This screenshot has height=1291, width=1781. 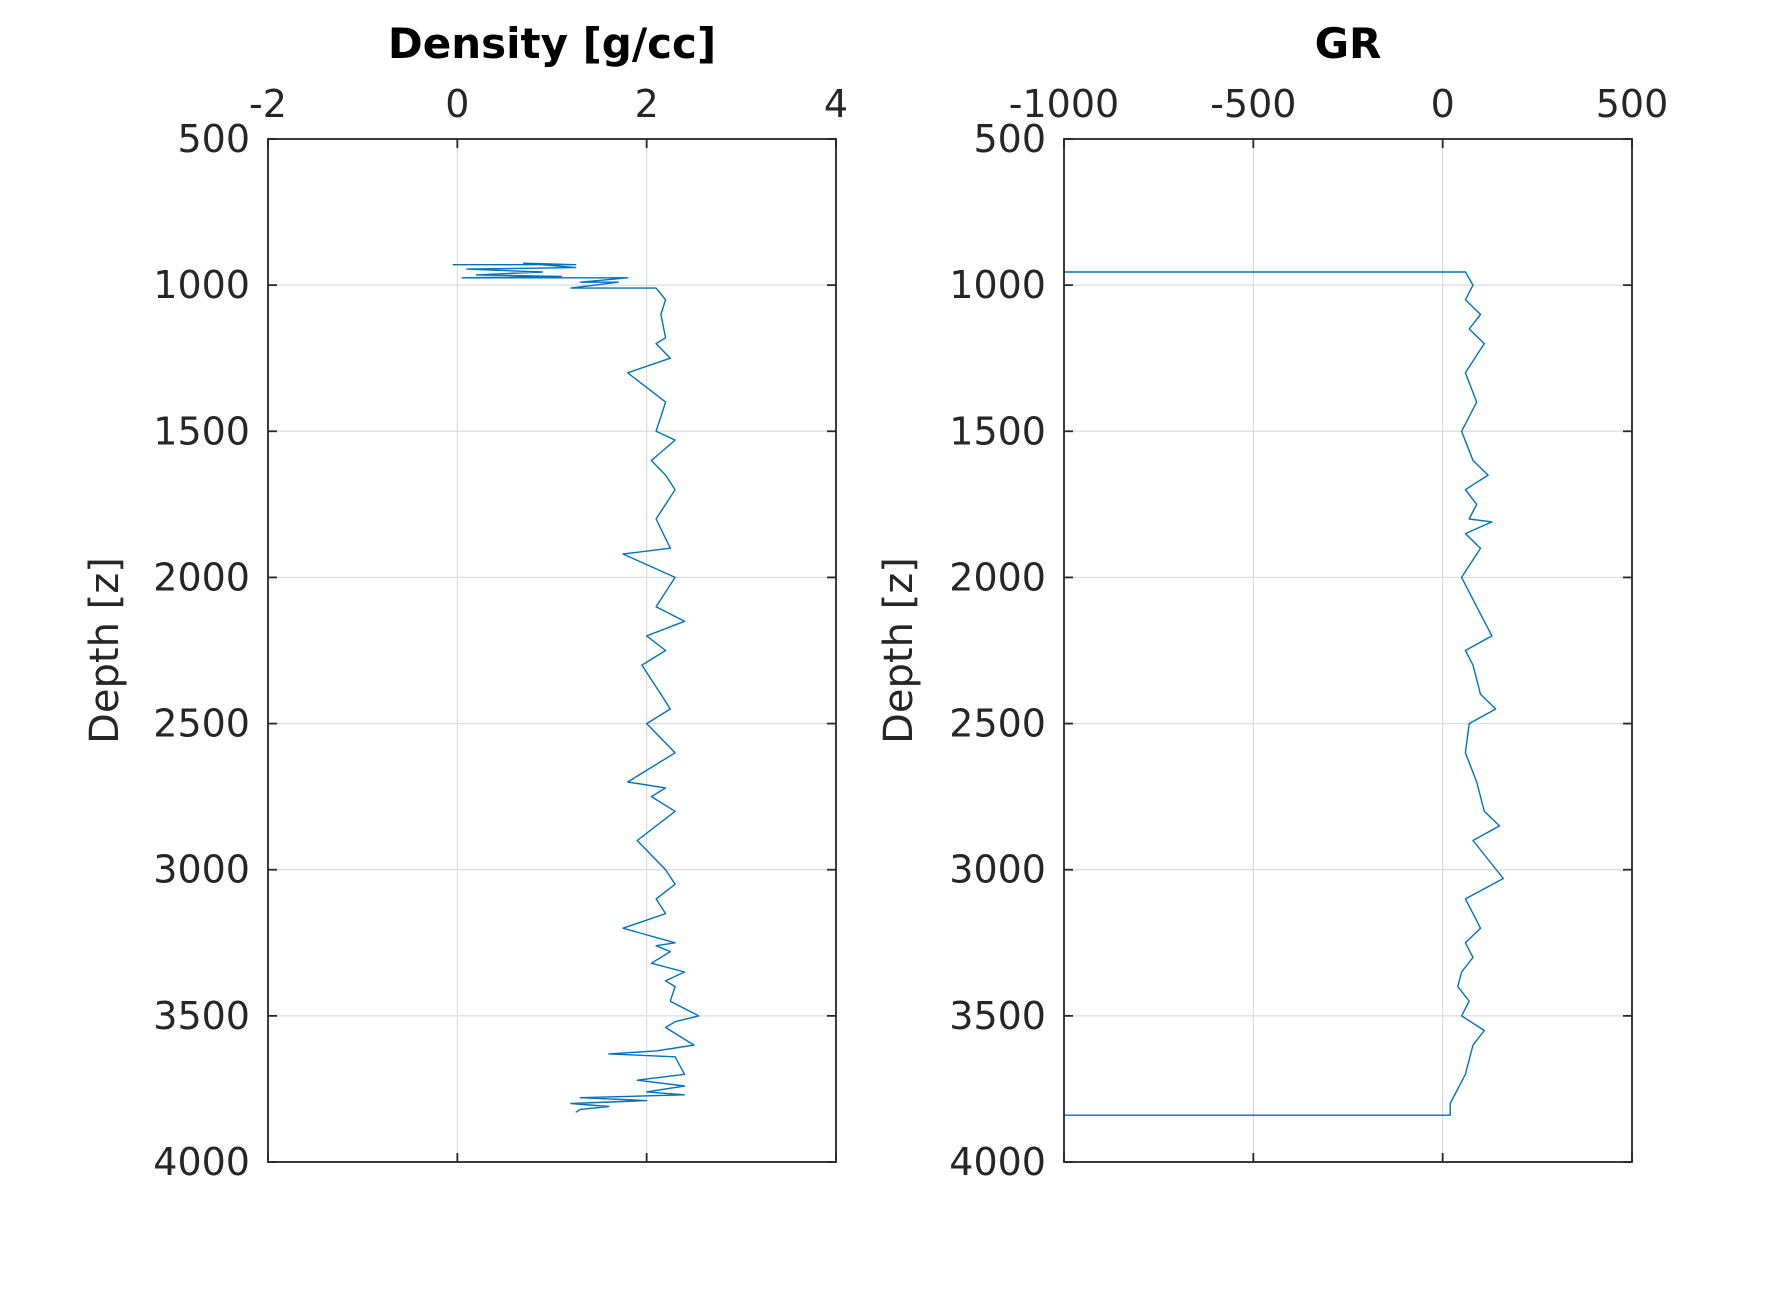 What do you see at coordinates (552, 43) in the screenshot?
I see `density-title: Density [g/cc]` at bounding box center [552, 43].